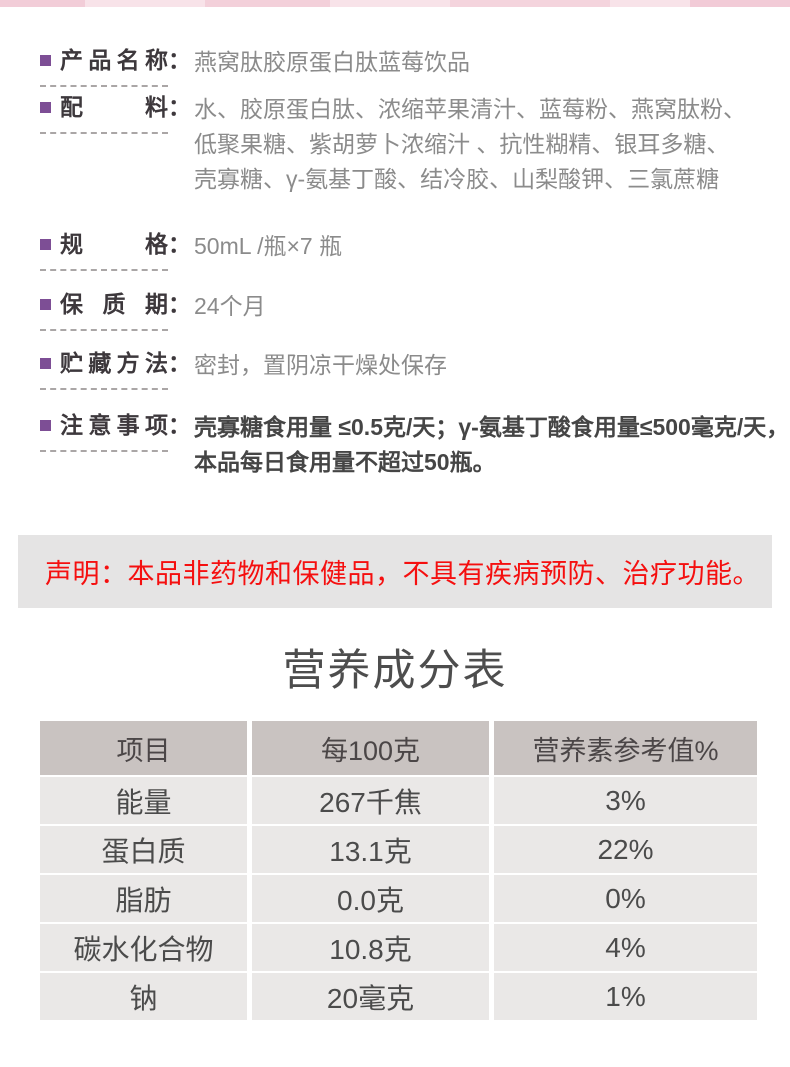  What do you see at coordinates (114, 107) in the screenshot?
I see `label-ingredients: 配料` at bounding box center [114, 107].